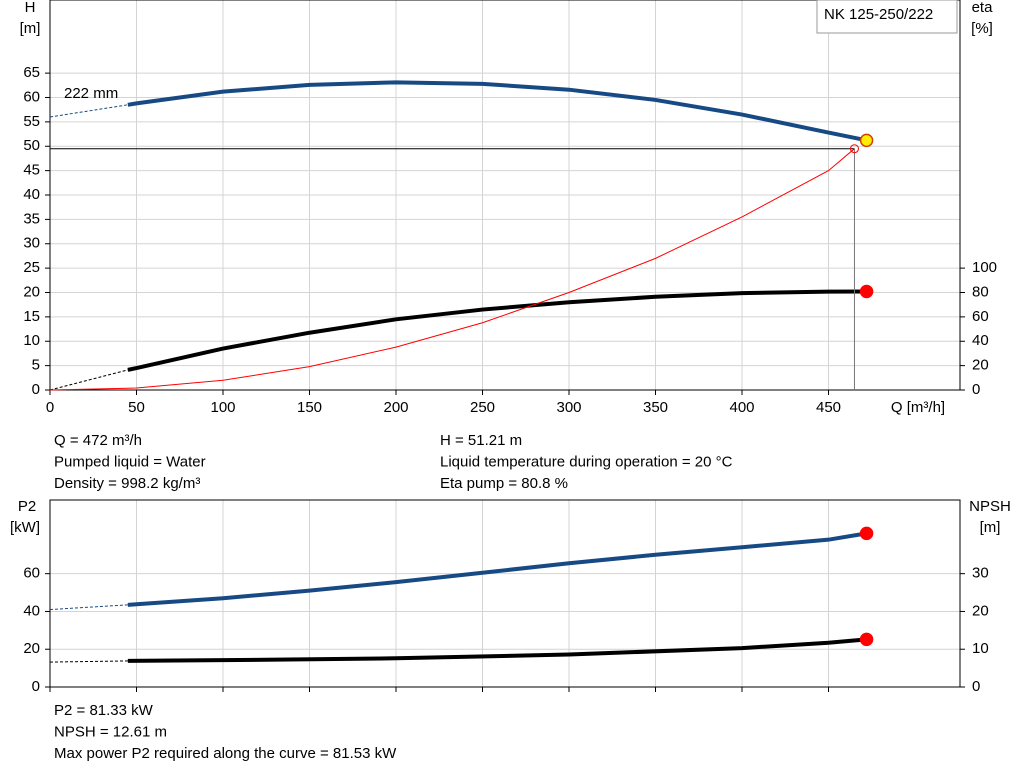 Image resolution: width=1024 pixels, height=781 pixels. Describe the element at coordinates (980, 316) in the screenshot. I see `y2-tick-label: 60` at that location.